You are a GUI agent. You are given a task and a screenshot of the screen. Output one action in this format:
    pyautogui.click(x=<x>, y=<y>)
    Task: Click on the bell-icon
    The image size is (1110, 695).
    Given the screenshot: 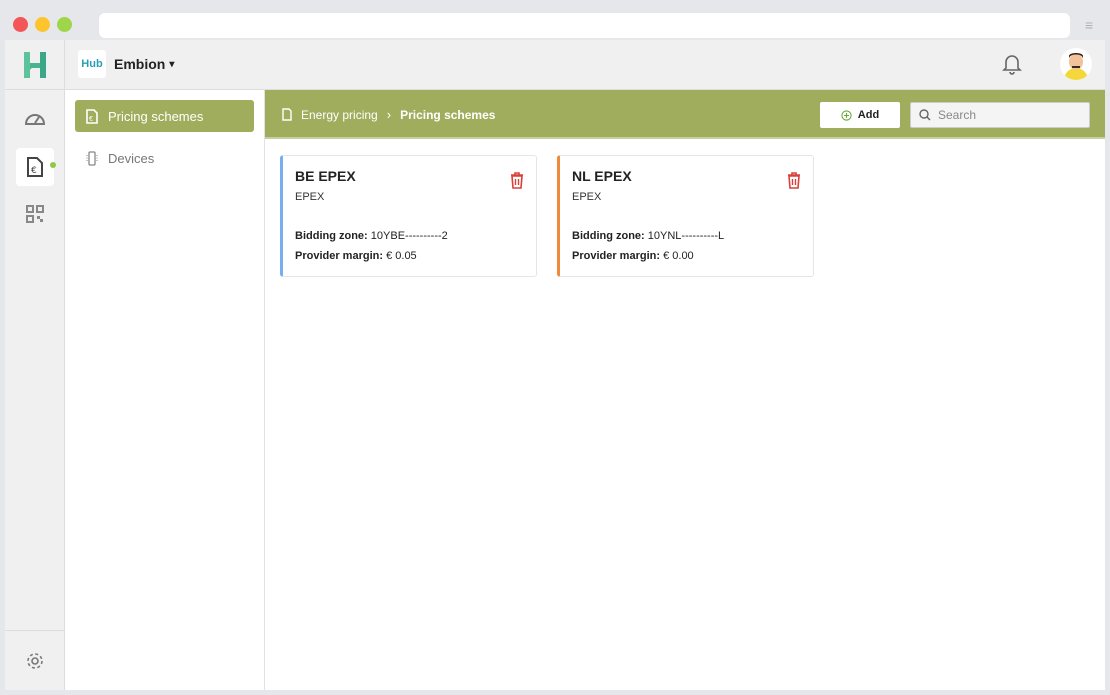 What is the action you would take?
    pyautogui.click(x=1012, y=65)
    